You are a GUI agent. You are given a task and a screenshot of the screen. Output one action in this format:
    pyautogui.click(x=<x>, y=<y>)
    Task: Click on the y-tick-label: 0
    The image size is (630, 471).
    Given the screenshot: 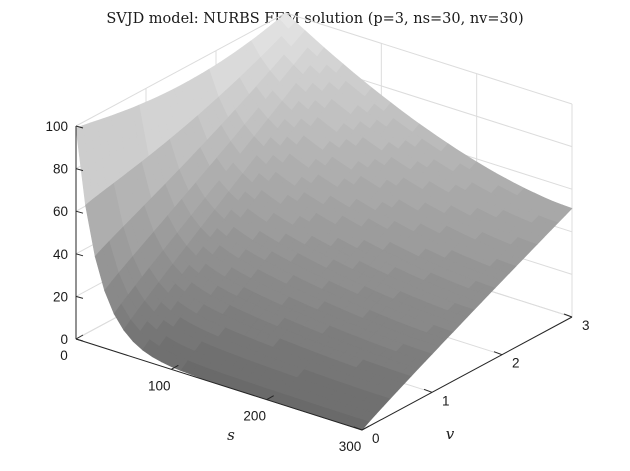 What is the action you would take?
    pyautogui.click(x=376, y=438)
    